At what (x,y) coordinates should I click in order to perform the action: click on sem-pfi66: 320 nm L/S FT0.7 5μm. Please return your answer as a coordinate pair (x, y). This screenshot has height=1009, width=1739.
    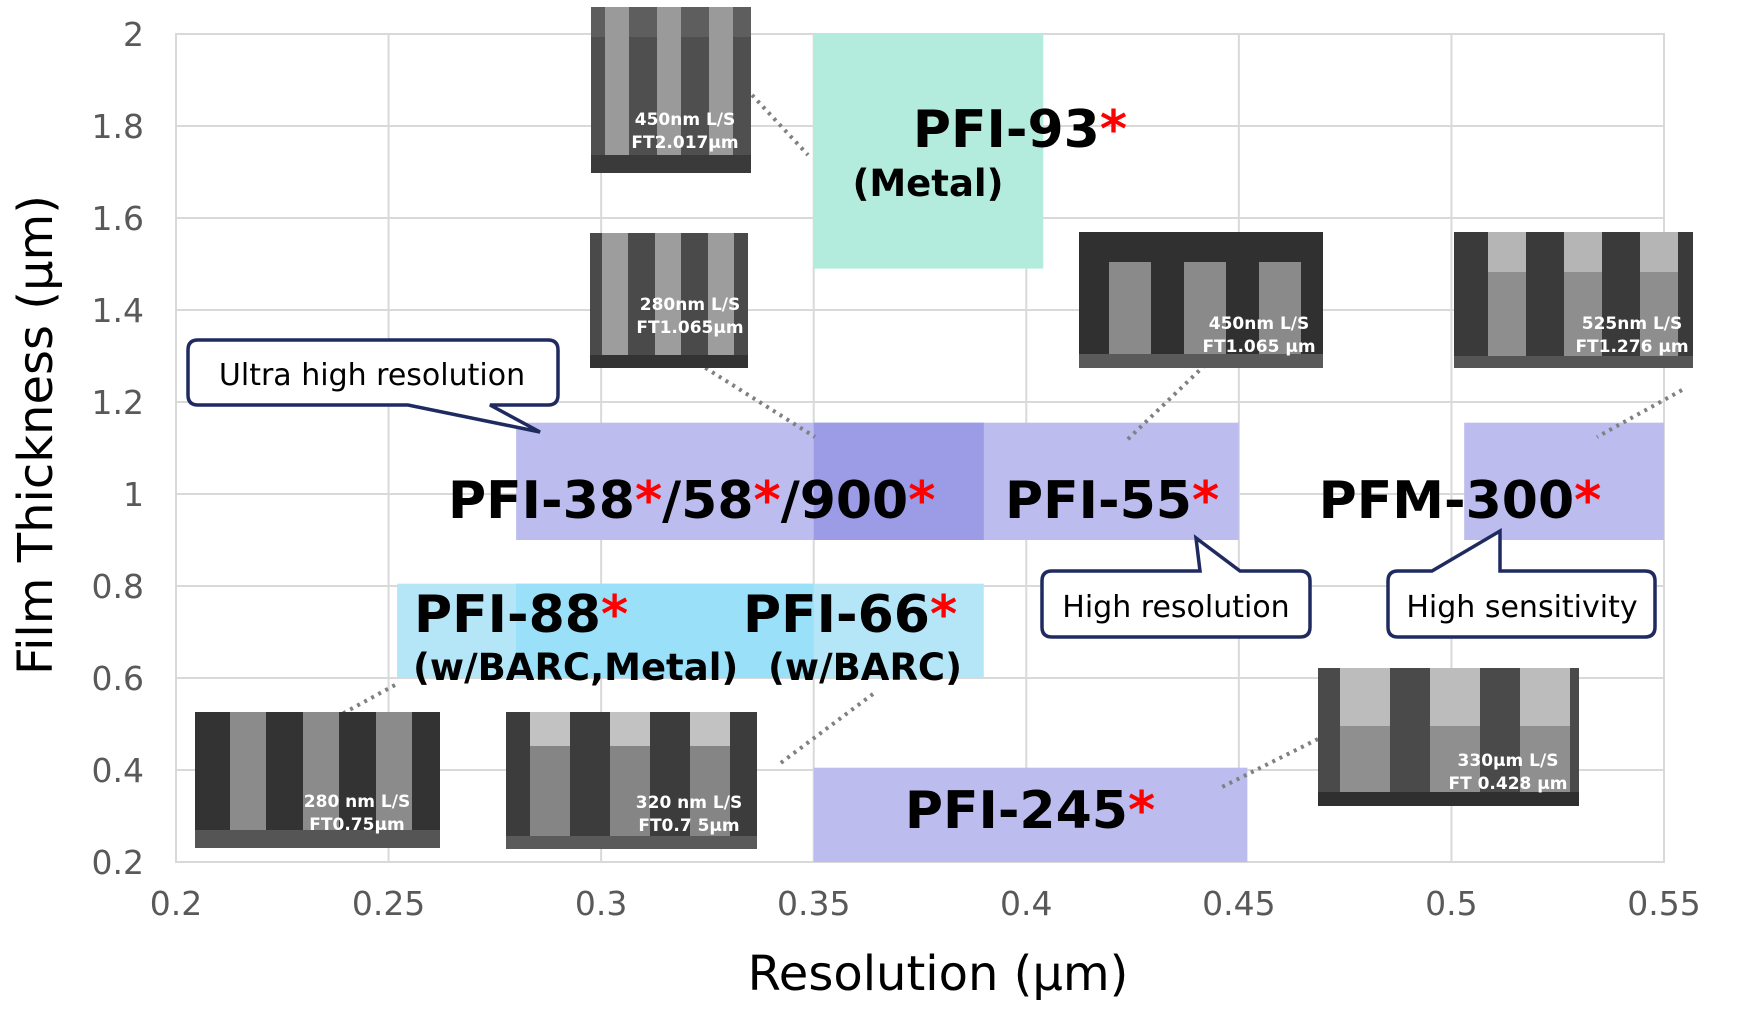
    Looking at the image, I should click on (631, 780).